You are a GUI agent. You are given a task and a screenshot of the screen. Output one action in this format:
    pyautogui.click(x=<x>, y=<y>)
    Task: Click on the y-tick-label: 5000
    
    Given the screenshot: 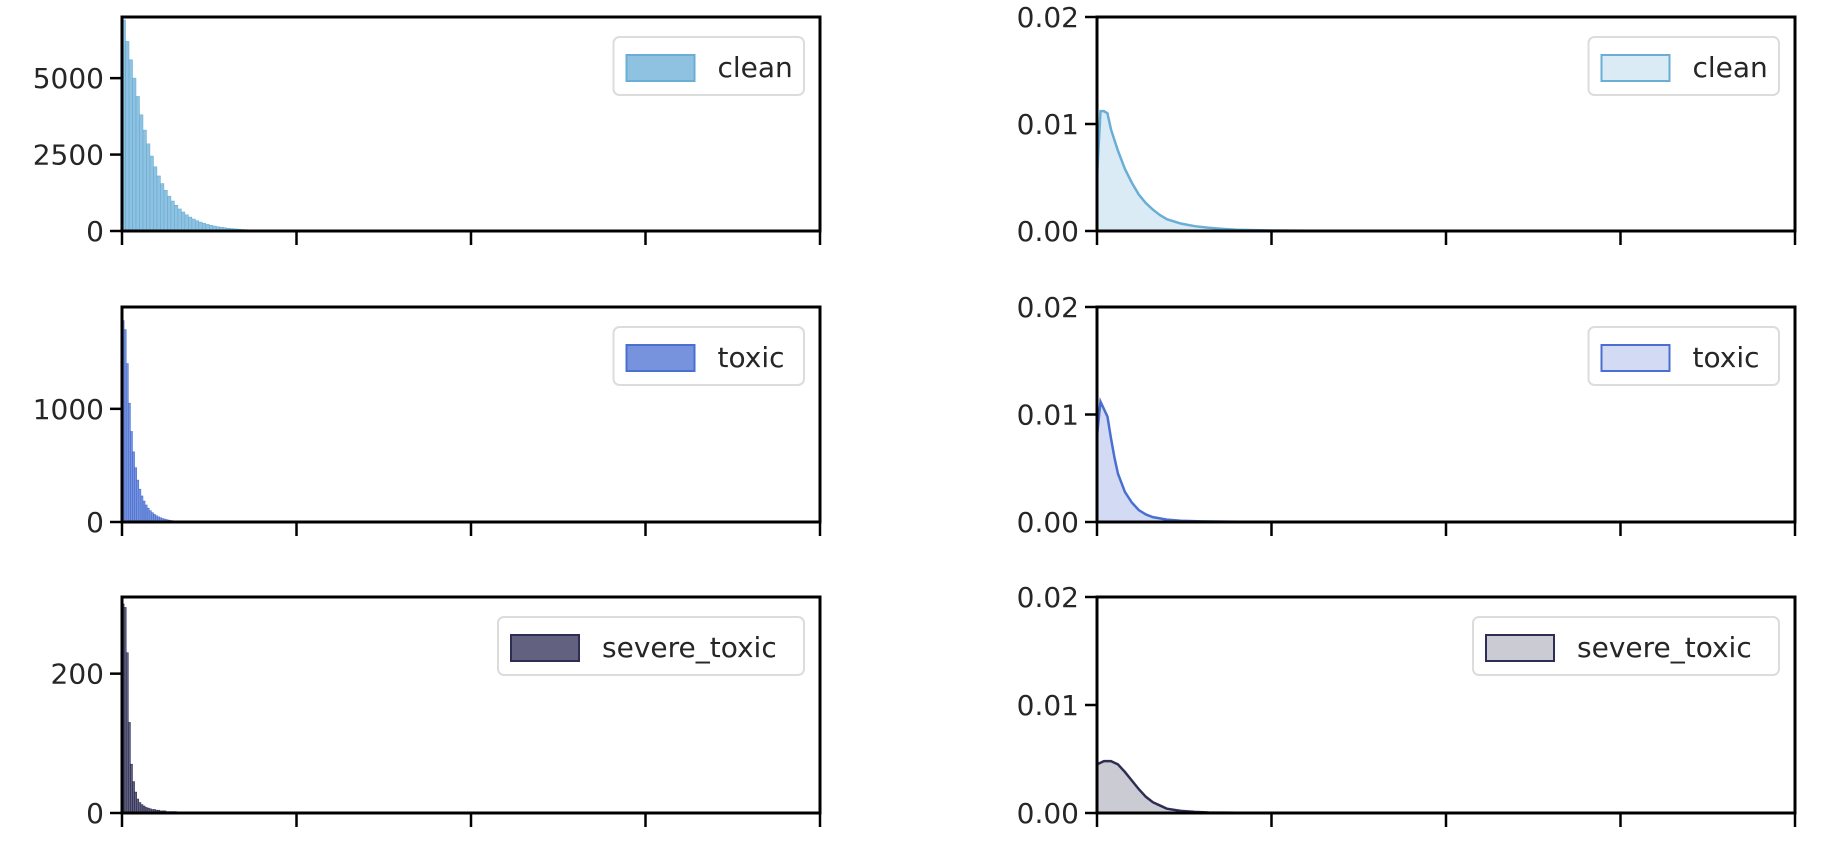 What is the action you would take?
    pyautogui.click(x=68, y=78)
    